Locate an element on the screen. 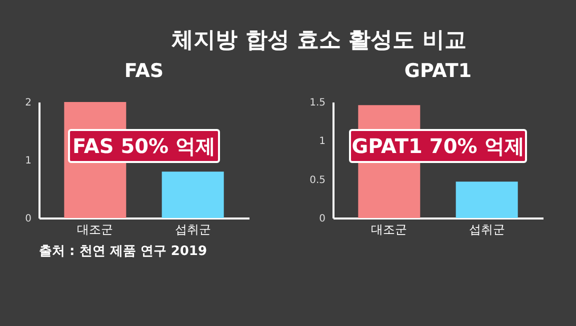  text: 체지방 합성 효소 활성도 비교 is located at coordinates (319, 40).